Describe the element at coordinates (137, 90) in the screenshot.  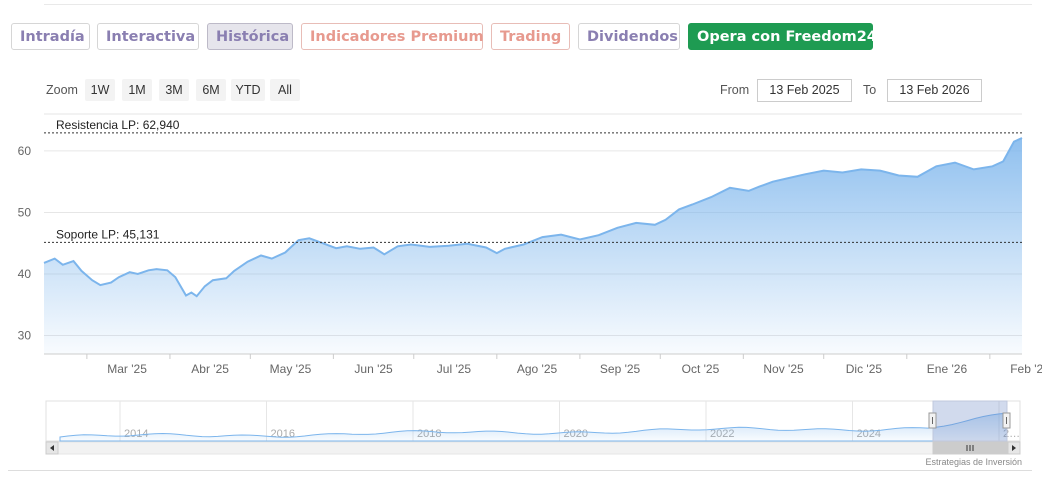
I see `zoom-1m-button: 1M` at that location.